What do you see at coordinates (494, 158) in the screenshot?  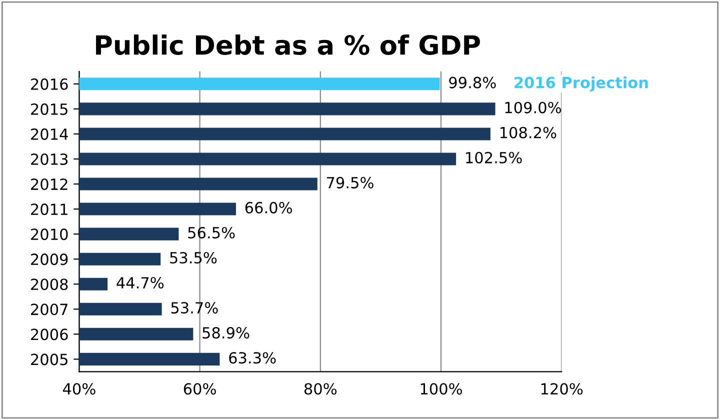 I see `data-label: 102.5%` at bounding box center [494, 158].